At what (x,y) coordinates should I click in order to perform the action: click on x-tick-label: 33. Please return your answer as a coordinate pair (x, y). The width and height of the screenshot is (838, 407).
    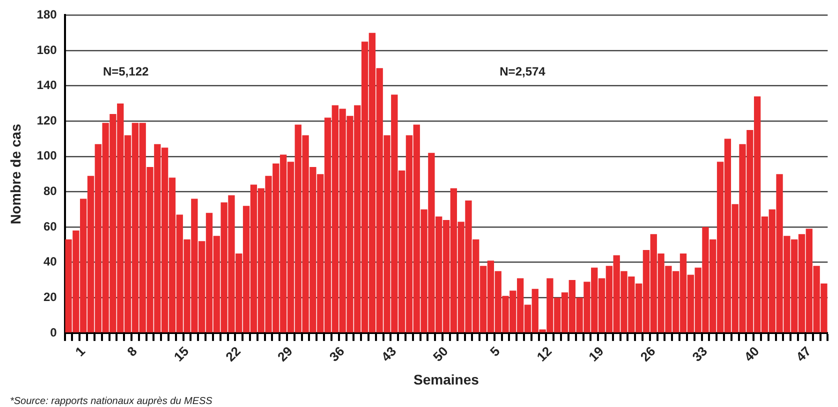
    Looking at the image, I should click on (699, 354).